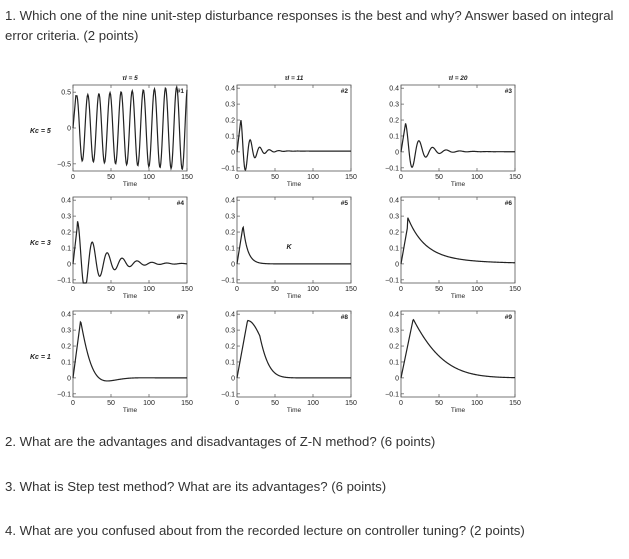 Image resolution: width=629 pixels, height=559 pixels. Describe the element at coordinates (294, 78) in the screenshot. I see `column-header-2: τI = 11` at that location.